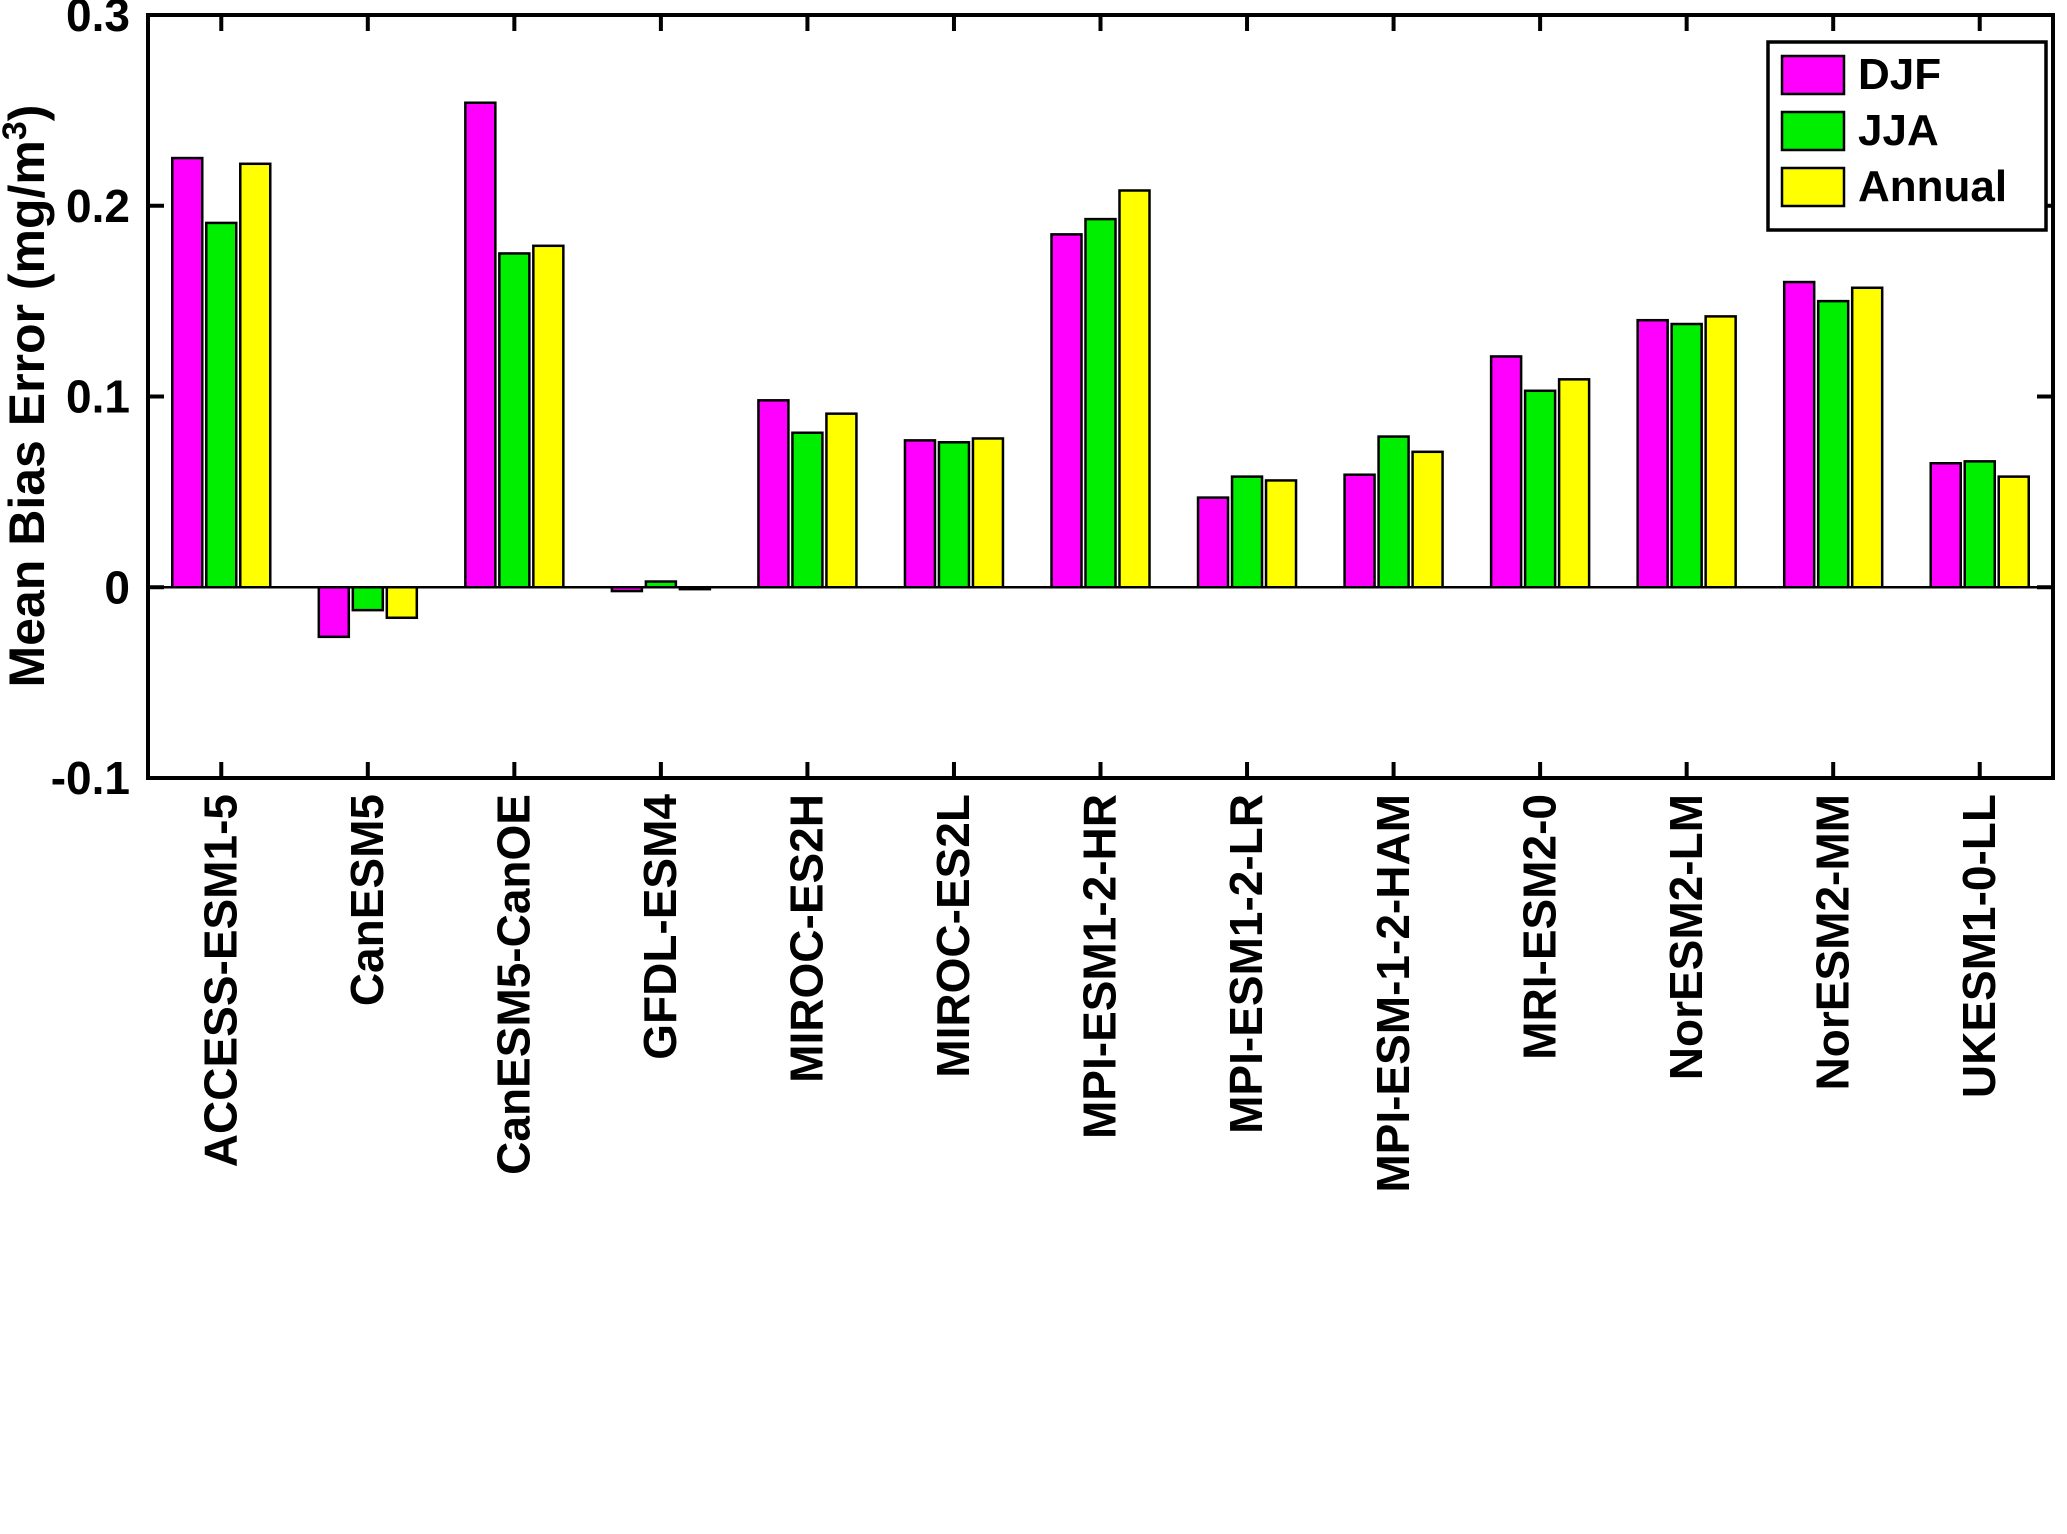  I want to click on x-tick-label: MIROC-ES2L, so click(953, 936).